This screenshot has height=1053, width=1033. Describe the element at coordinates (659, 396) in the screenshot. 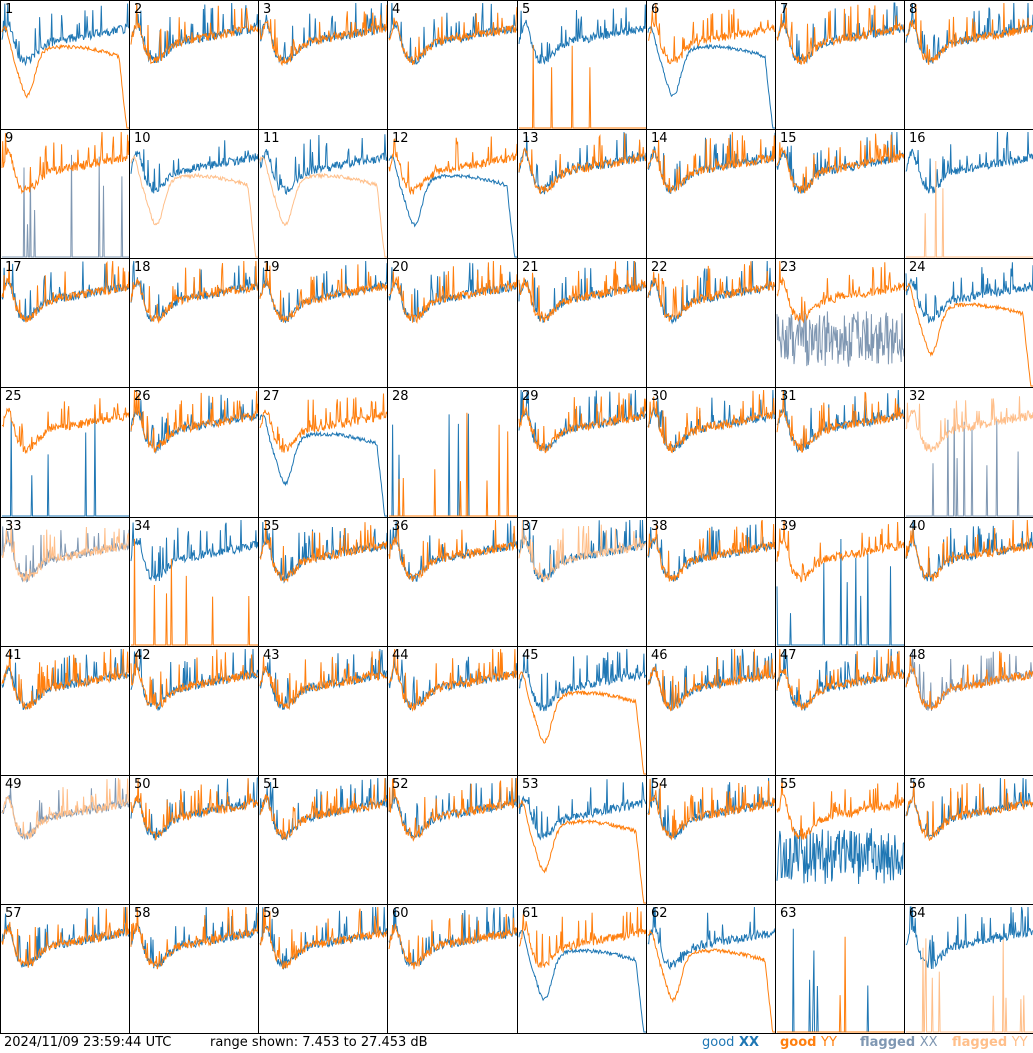

I see `panel-label-30: 30` at that location.